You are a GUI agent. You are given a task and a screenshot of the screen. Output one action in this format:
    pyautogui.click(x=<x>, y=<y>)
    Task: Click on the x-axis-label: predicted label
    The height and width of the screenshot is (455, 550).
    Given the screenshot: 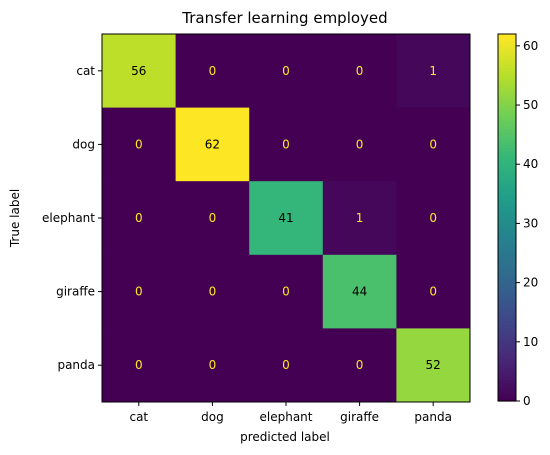 What is the action you would take?
    pyautogui.click(x=285, y=437)
    